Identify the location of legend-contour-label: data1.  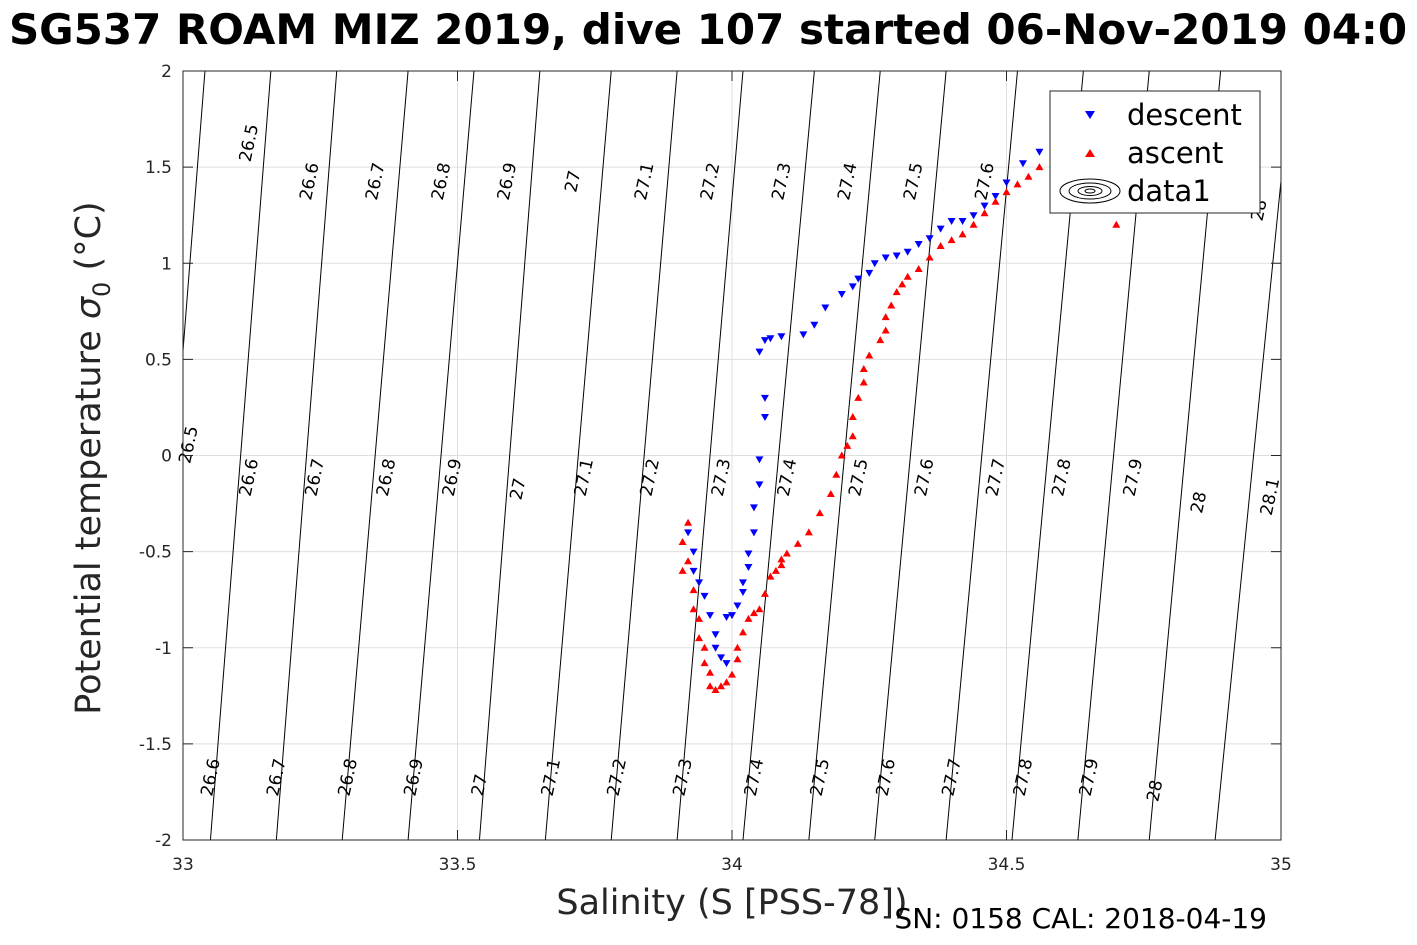
(1169, 191).